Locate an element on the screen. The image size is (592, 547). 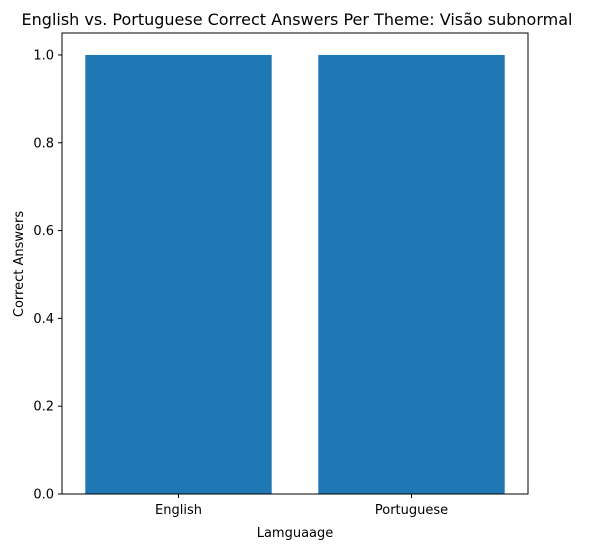
y-tick-label: 0.8 is located at coordinates (43, 143).